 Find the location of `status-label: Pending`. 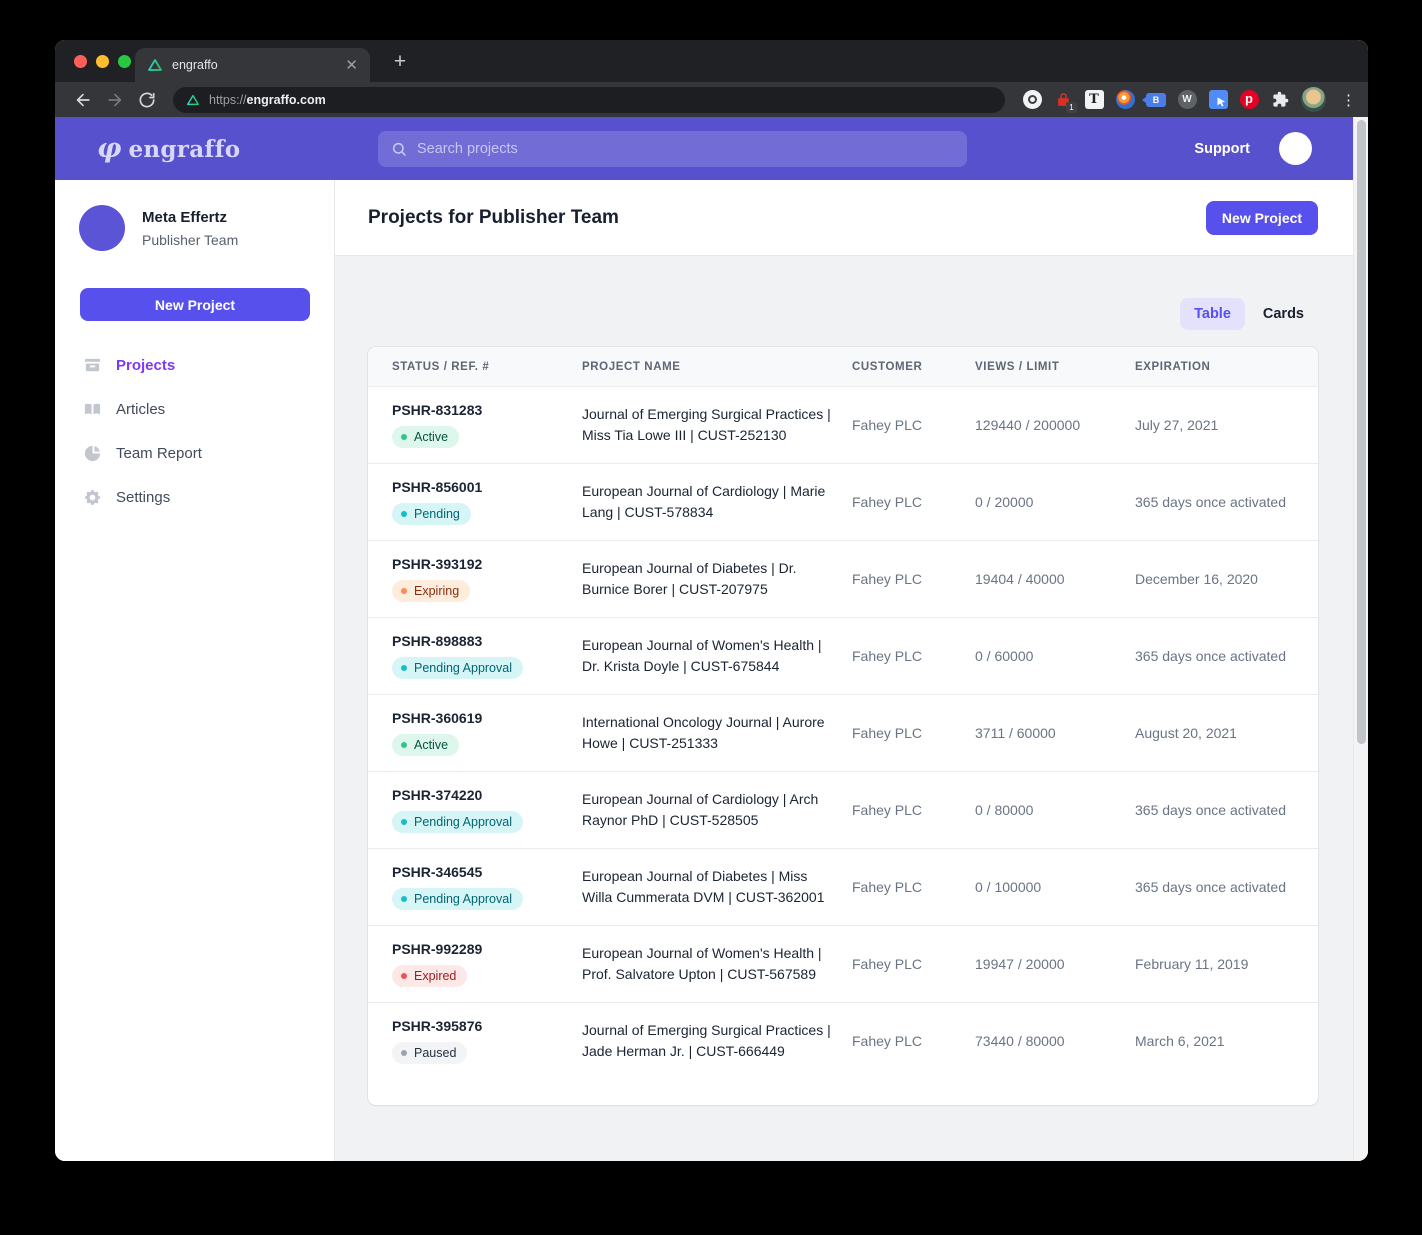

status-label: Pending is located at coordinates (437, 514).